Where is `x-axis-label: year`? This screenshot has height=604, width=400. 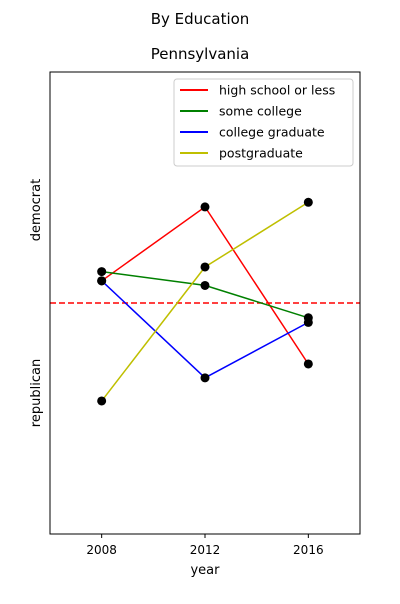 x-axis-label: year is located at coordinates (205, 570).